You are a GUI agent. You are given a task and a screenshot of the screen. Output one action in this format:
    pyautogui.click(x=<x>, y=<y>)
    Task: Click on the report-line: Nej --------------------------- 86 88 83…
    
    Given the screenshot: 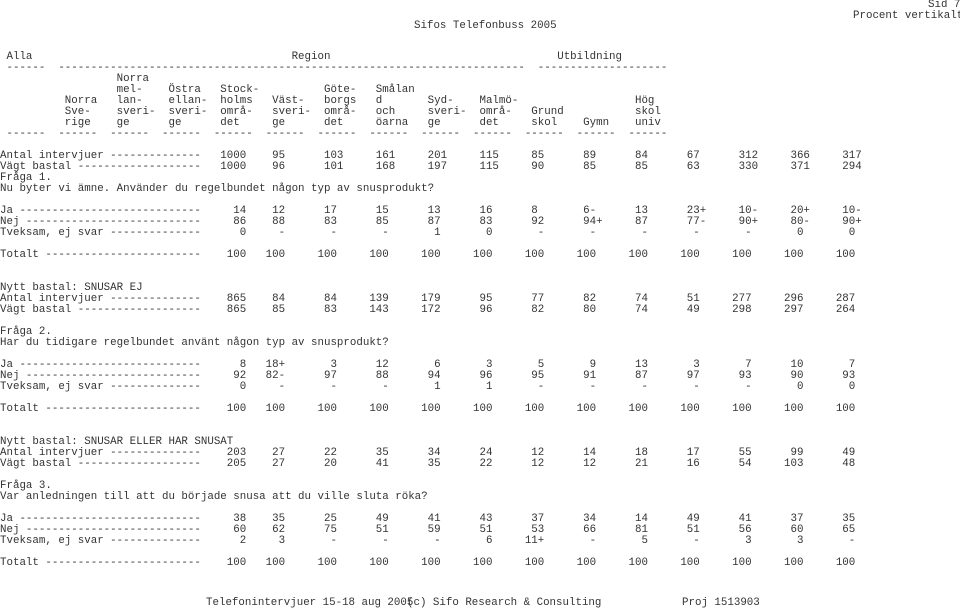 What is the action you would take?
    pyautogui.click(x=431, y=222)
    